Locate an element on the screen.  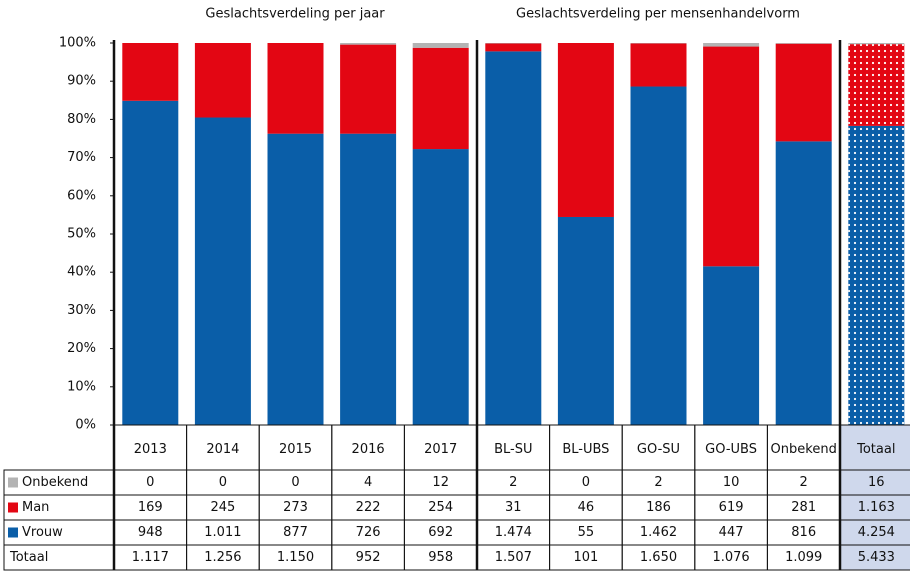
x-tick-label: BL-UBS is located at coordinates (585, 449).